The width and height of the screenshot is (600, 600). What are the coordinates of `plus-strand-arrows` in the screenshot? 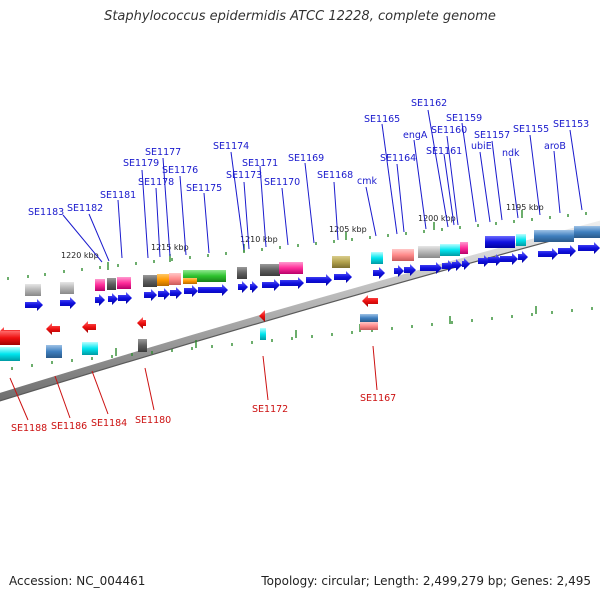 It's located at (312, 276).